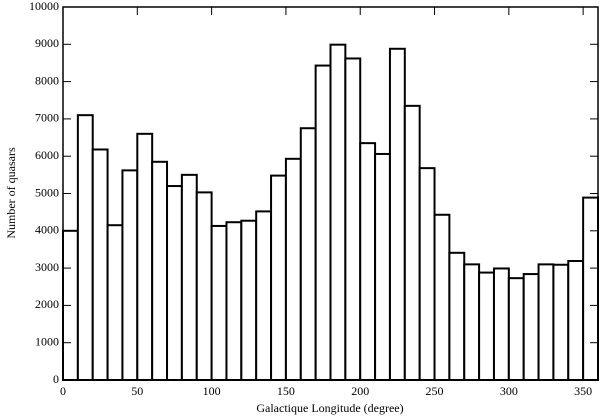 This screenshot has width=600, height=417. Describe the element at coordinates (509, 391) in the screenshot. I see `x-tick-label: 300` at that location.